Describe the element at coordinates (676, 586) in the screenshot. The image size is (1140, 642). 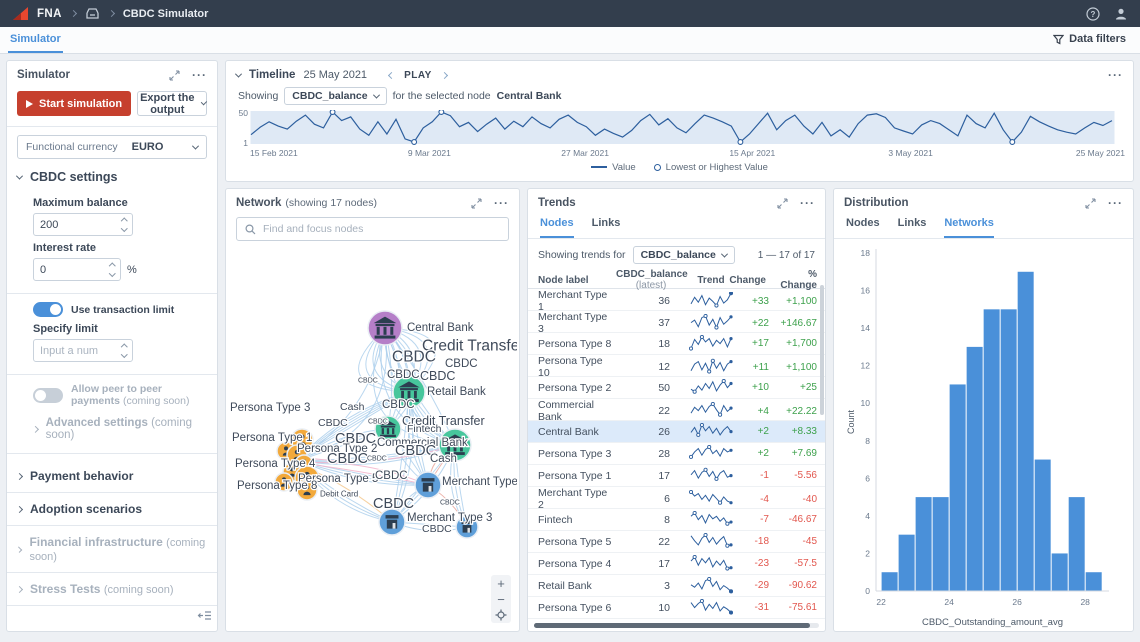
I see `table-row: Retail Bank 3 -29 -90.62` at that location.